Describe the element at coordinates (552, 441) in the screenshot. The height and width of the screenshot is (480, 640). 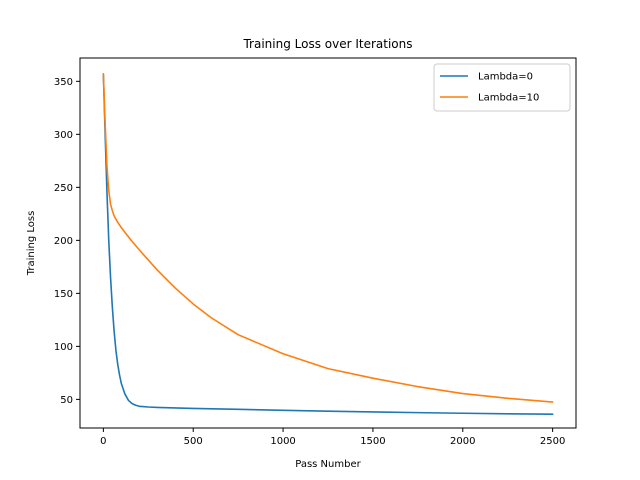
I see `x-tick-label: 2500` at that location.